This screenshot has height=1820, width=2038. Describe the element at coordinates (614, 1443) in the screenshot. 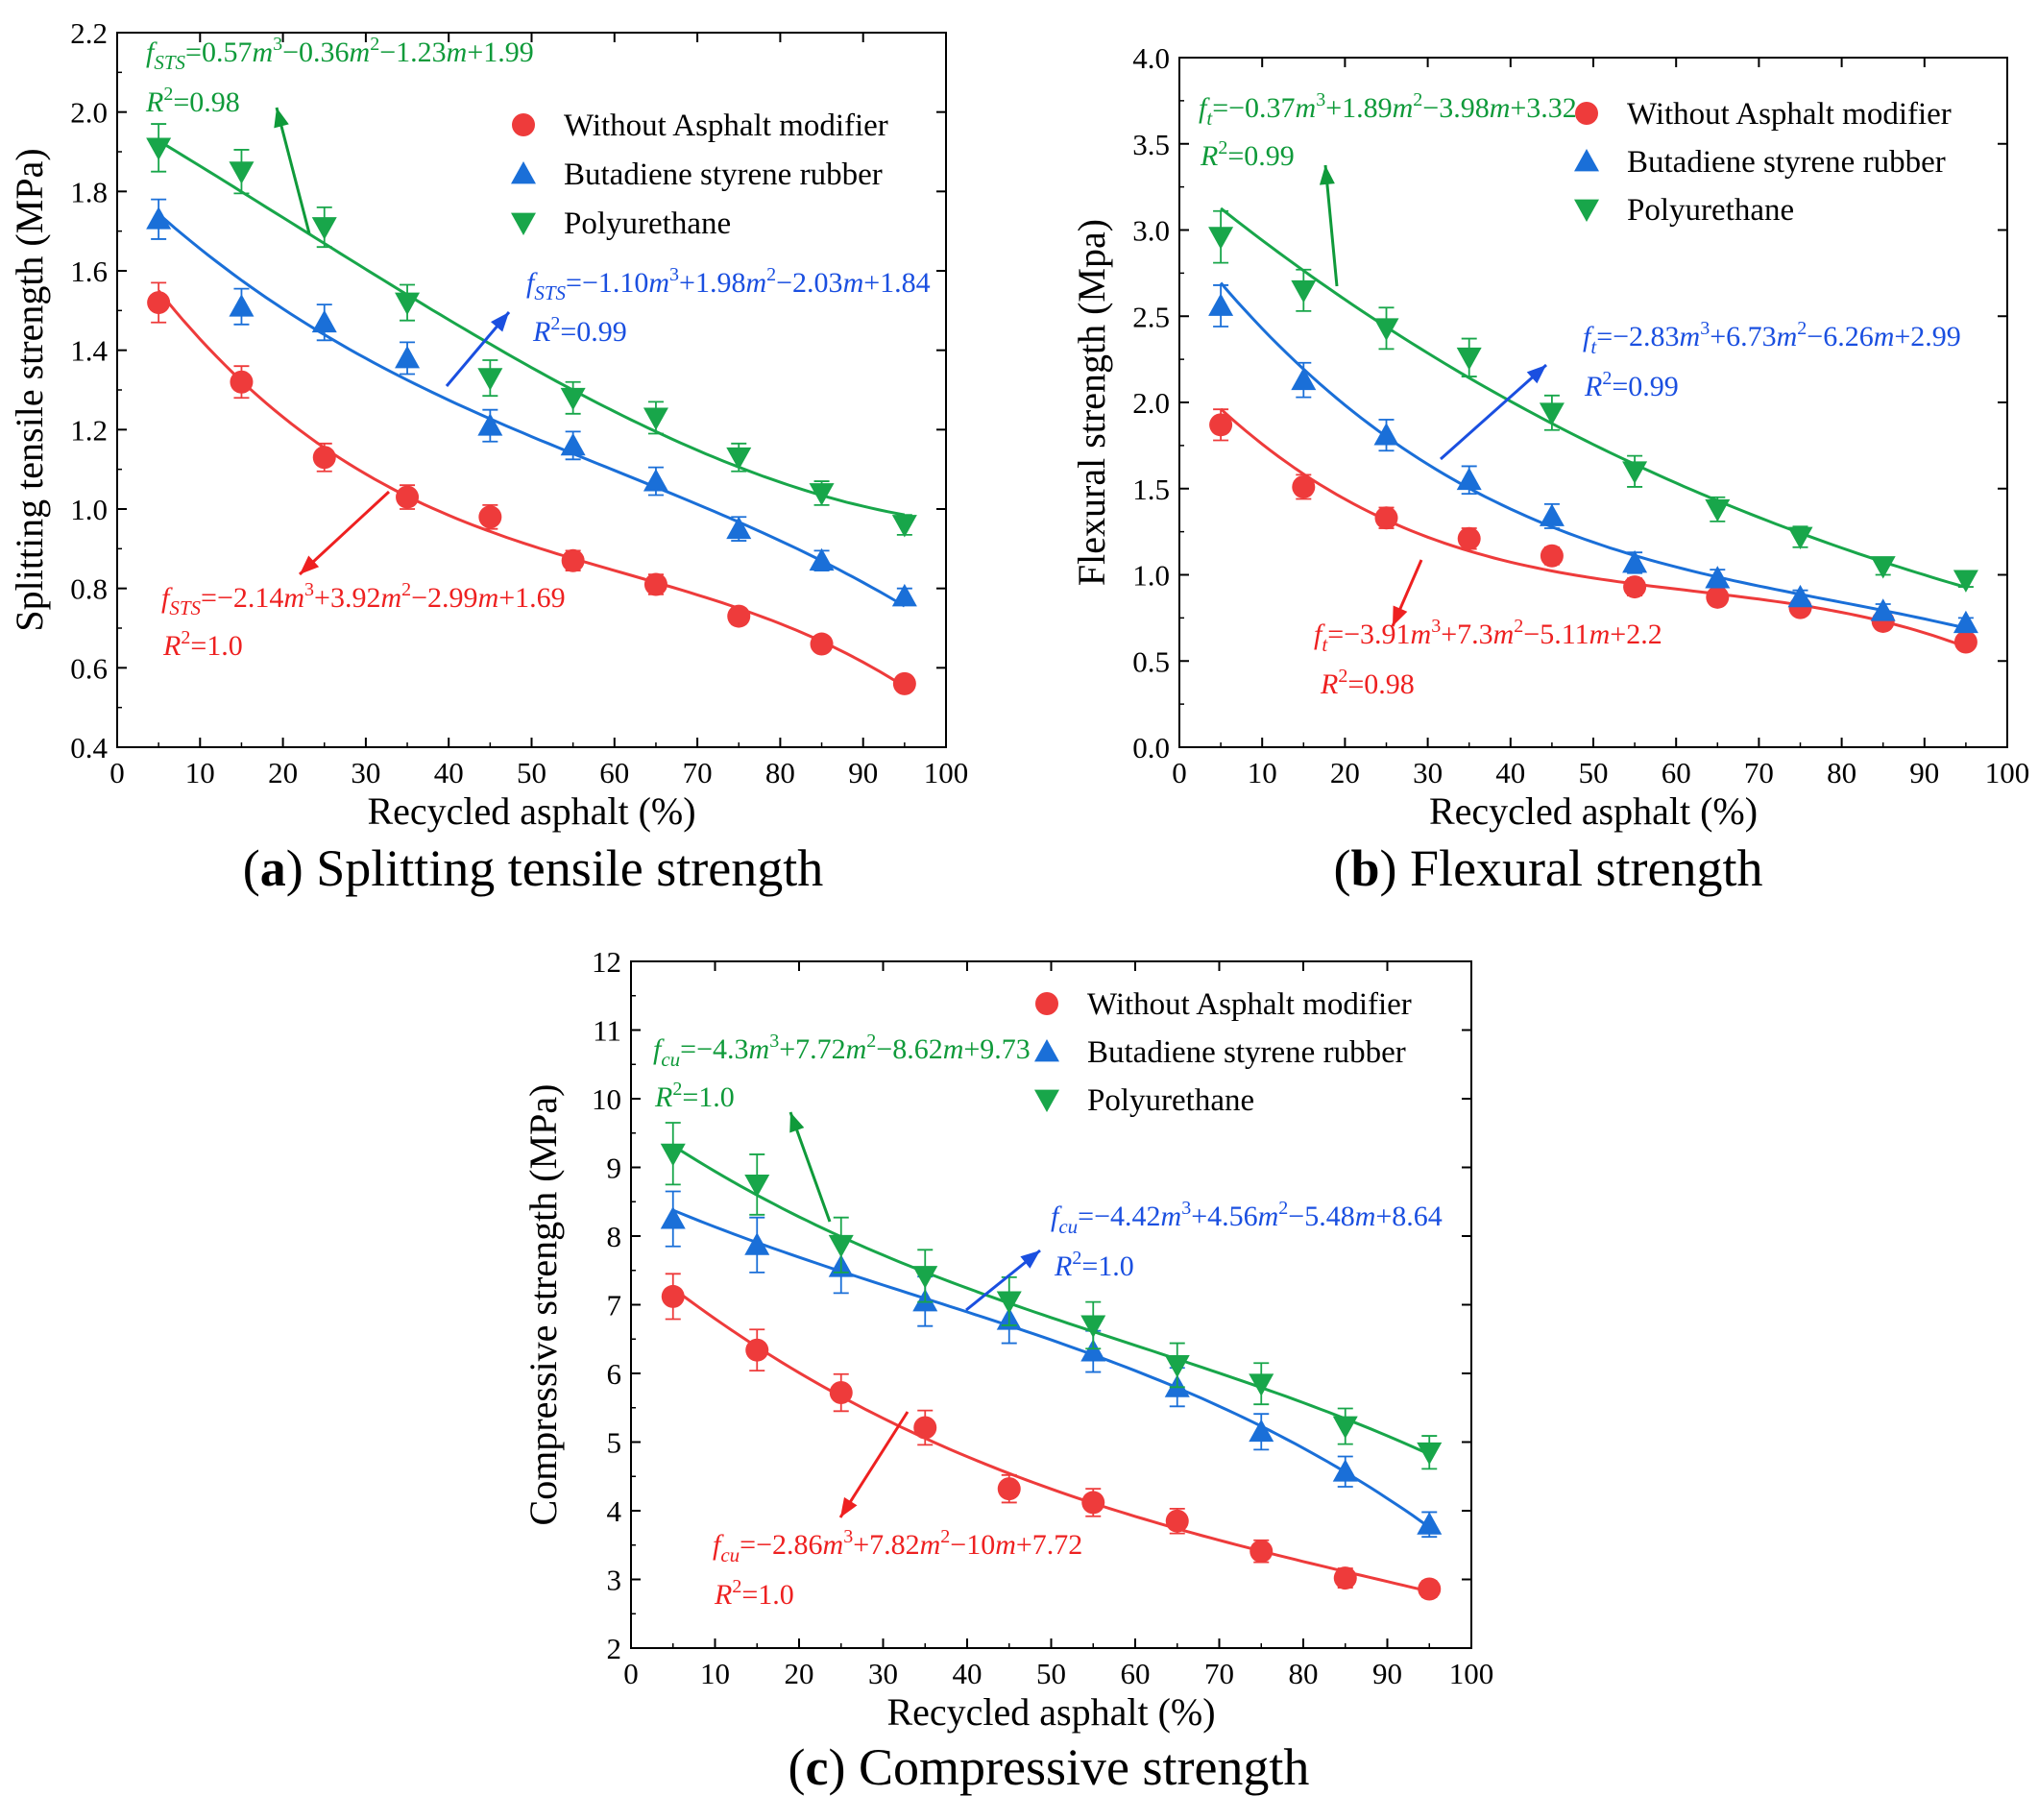

I see `y-tick-label: 5` at that location.